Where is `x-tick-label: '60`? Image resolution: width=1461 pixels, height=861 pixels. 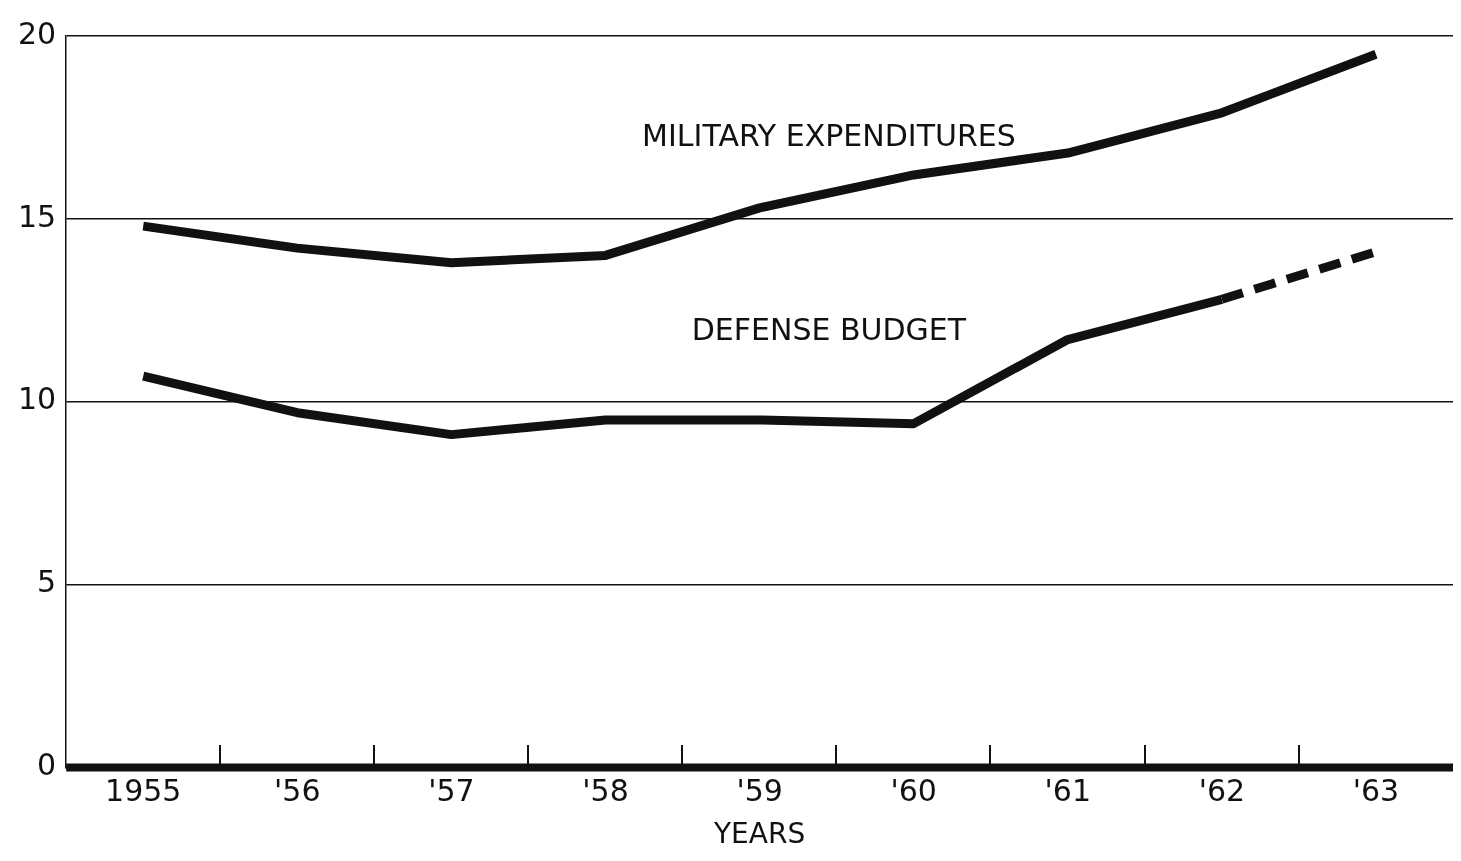 x-tick-label: '60 is located at coordinates (913, 791).